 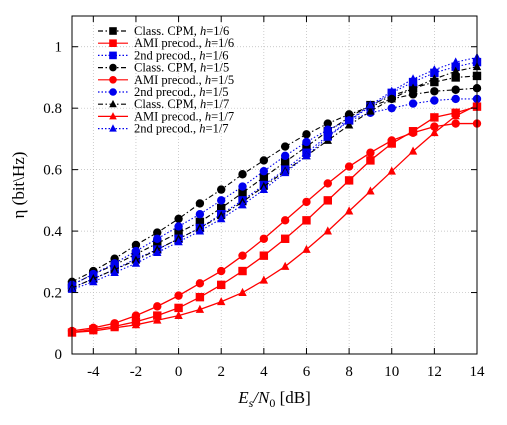 What do you see at coordinates (434, 372) in the screenshot?
I see `x-tick-label: 12` at bounding box center [434, 372].